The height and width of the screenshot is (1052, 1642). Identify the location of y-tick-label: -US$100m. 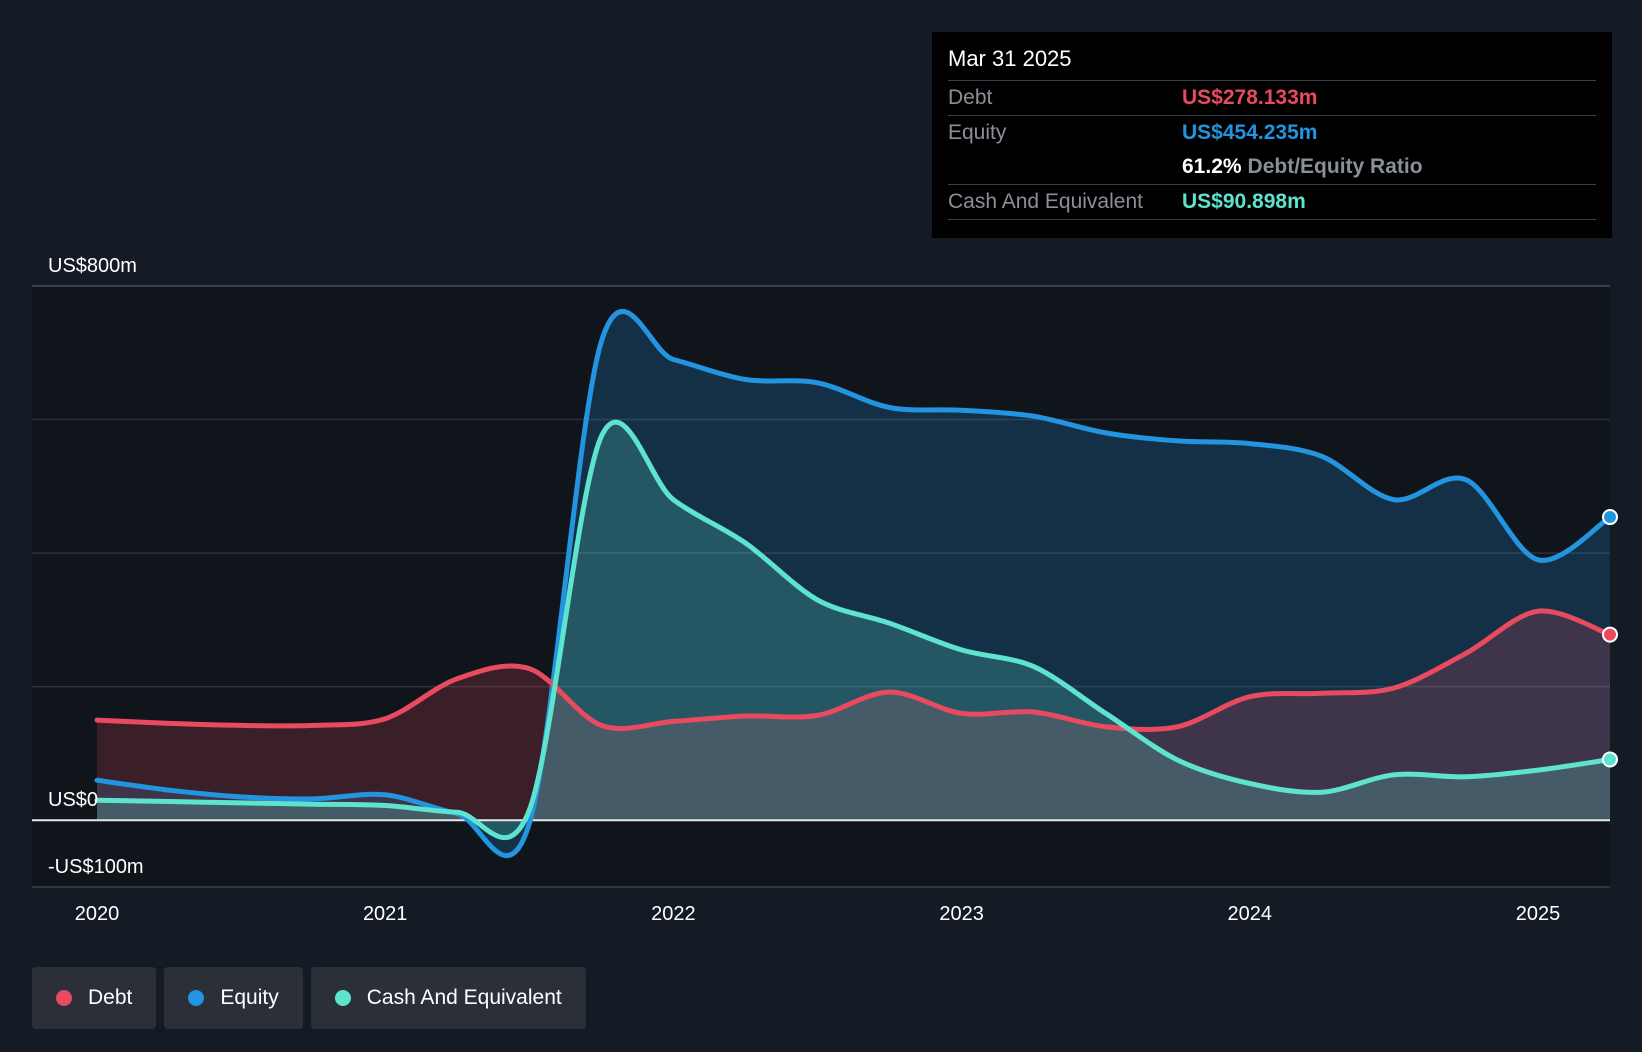
(96, 867).